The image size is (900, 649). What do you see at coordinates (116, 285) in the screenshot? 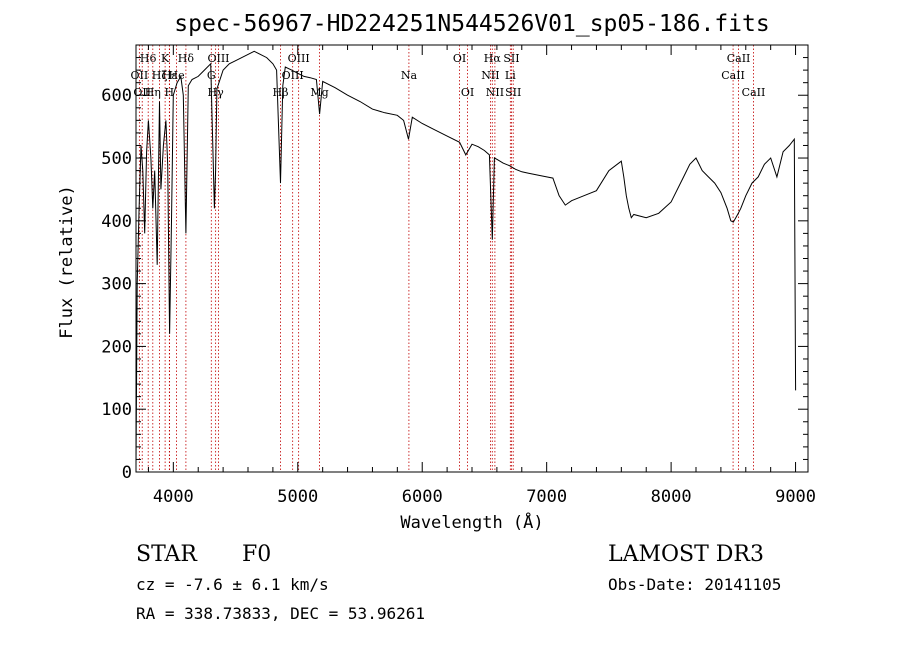
I see `y-tick-label-3: 300` at bounding box center [116, 285].